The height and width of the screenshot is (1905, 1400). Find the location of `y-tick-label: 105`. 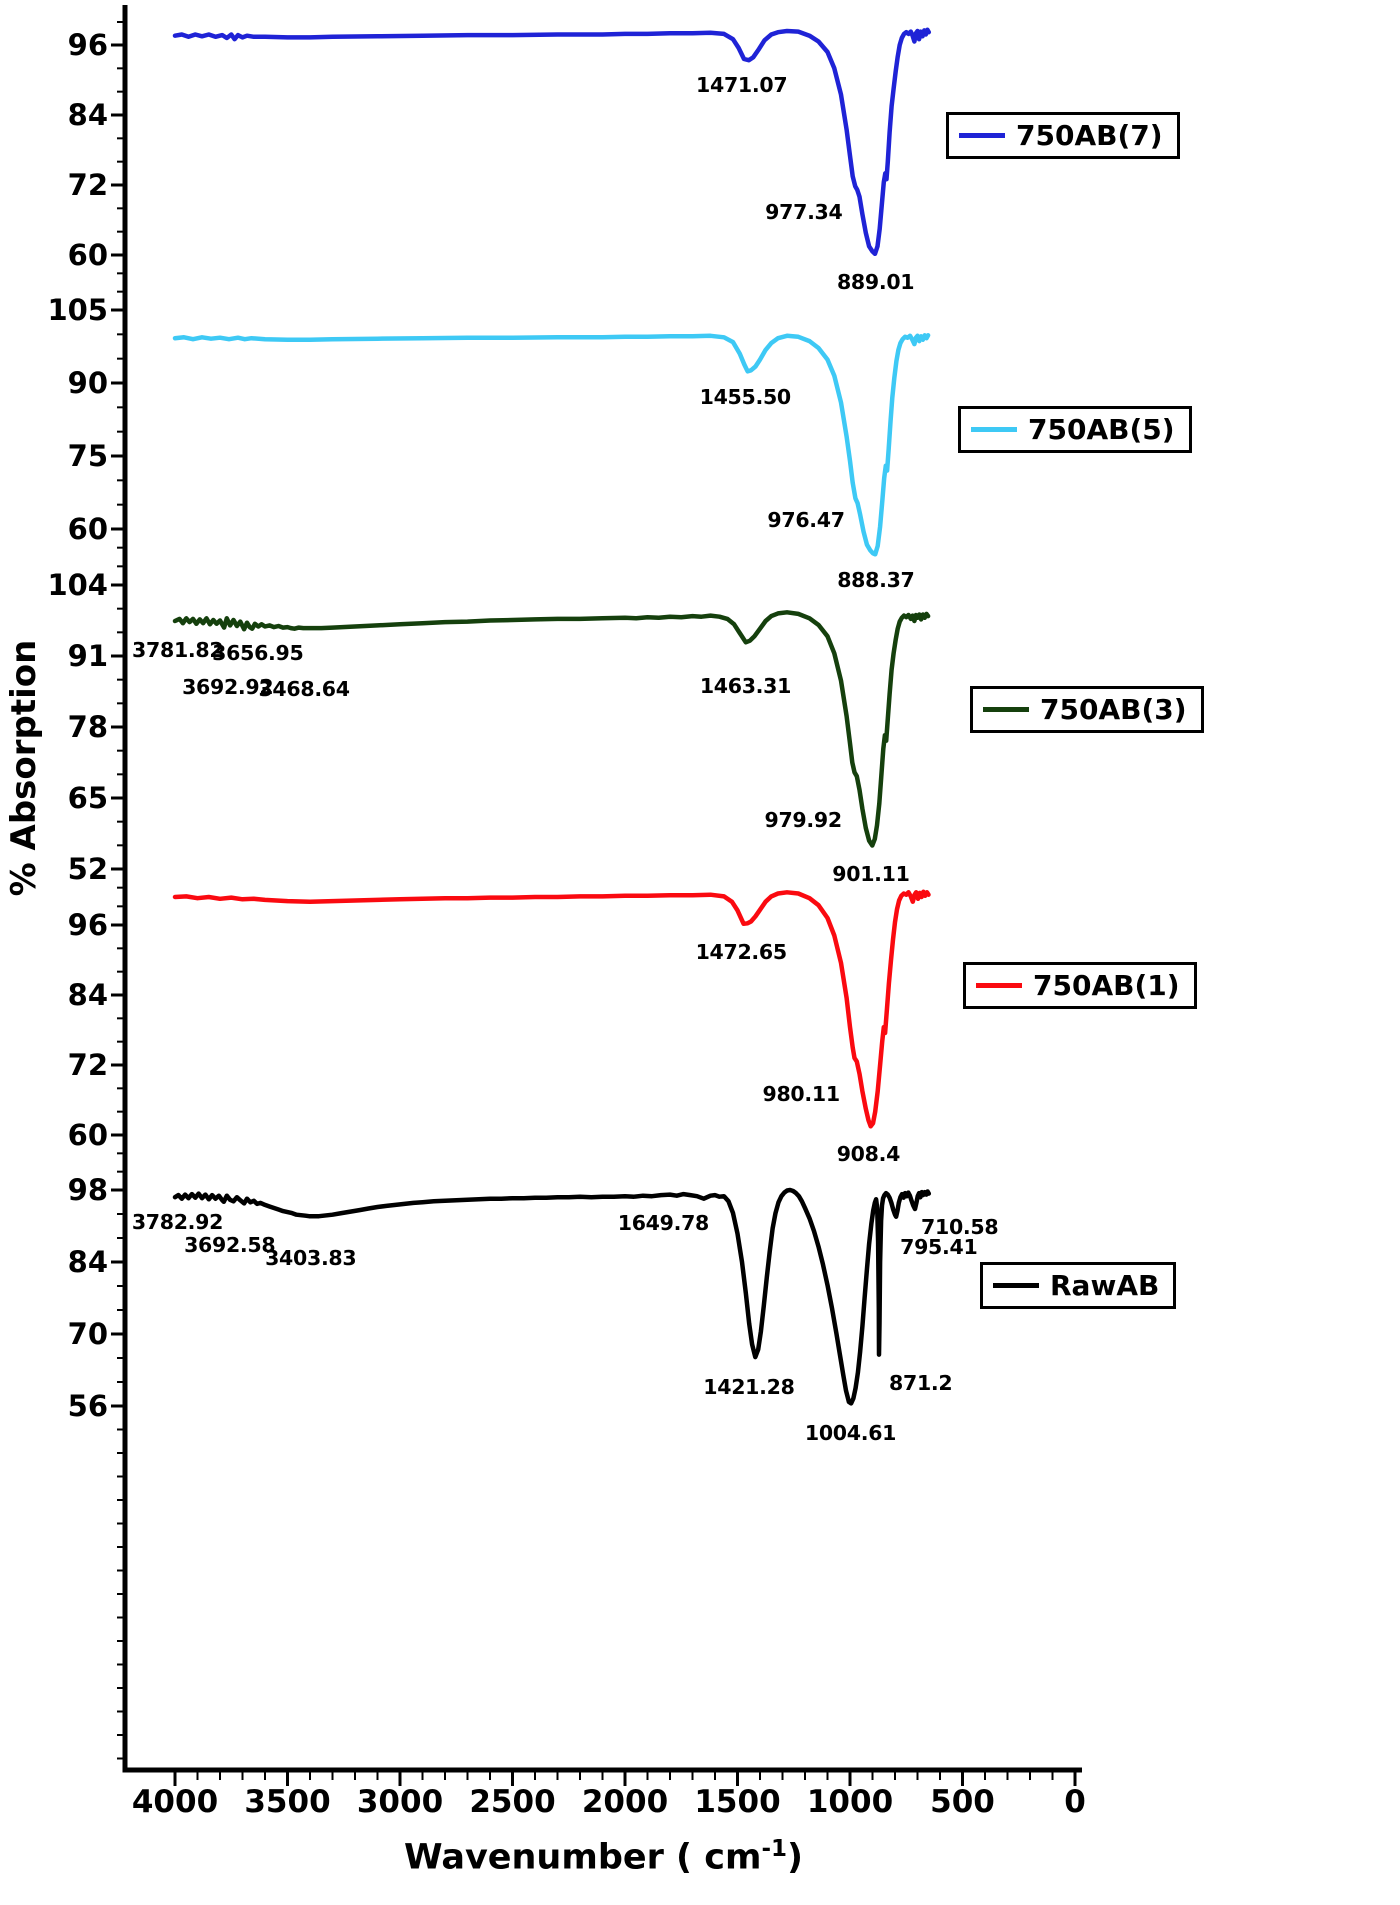

y-tick-label: 105 is located at coordinates (77, 310).